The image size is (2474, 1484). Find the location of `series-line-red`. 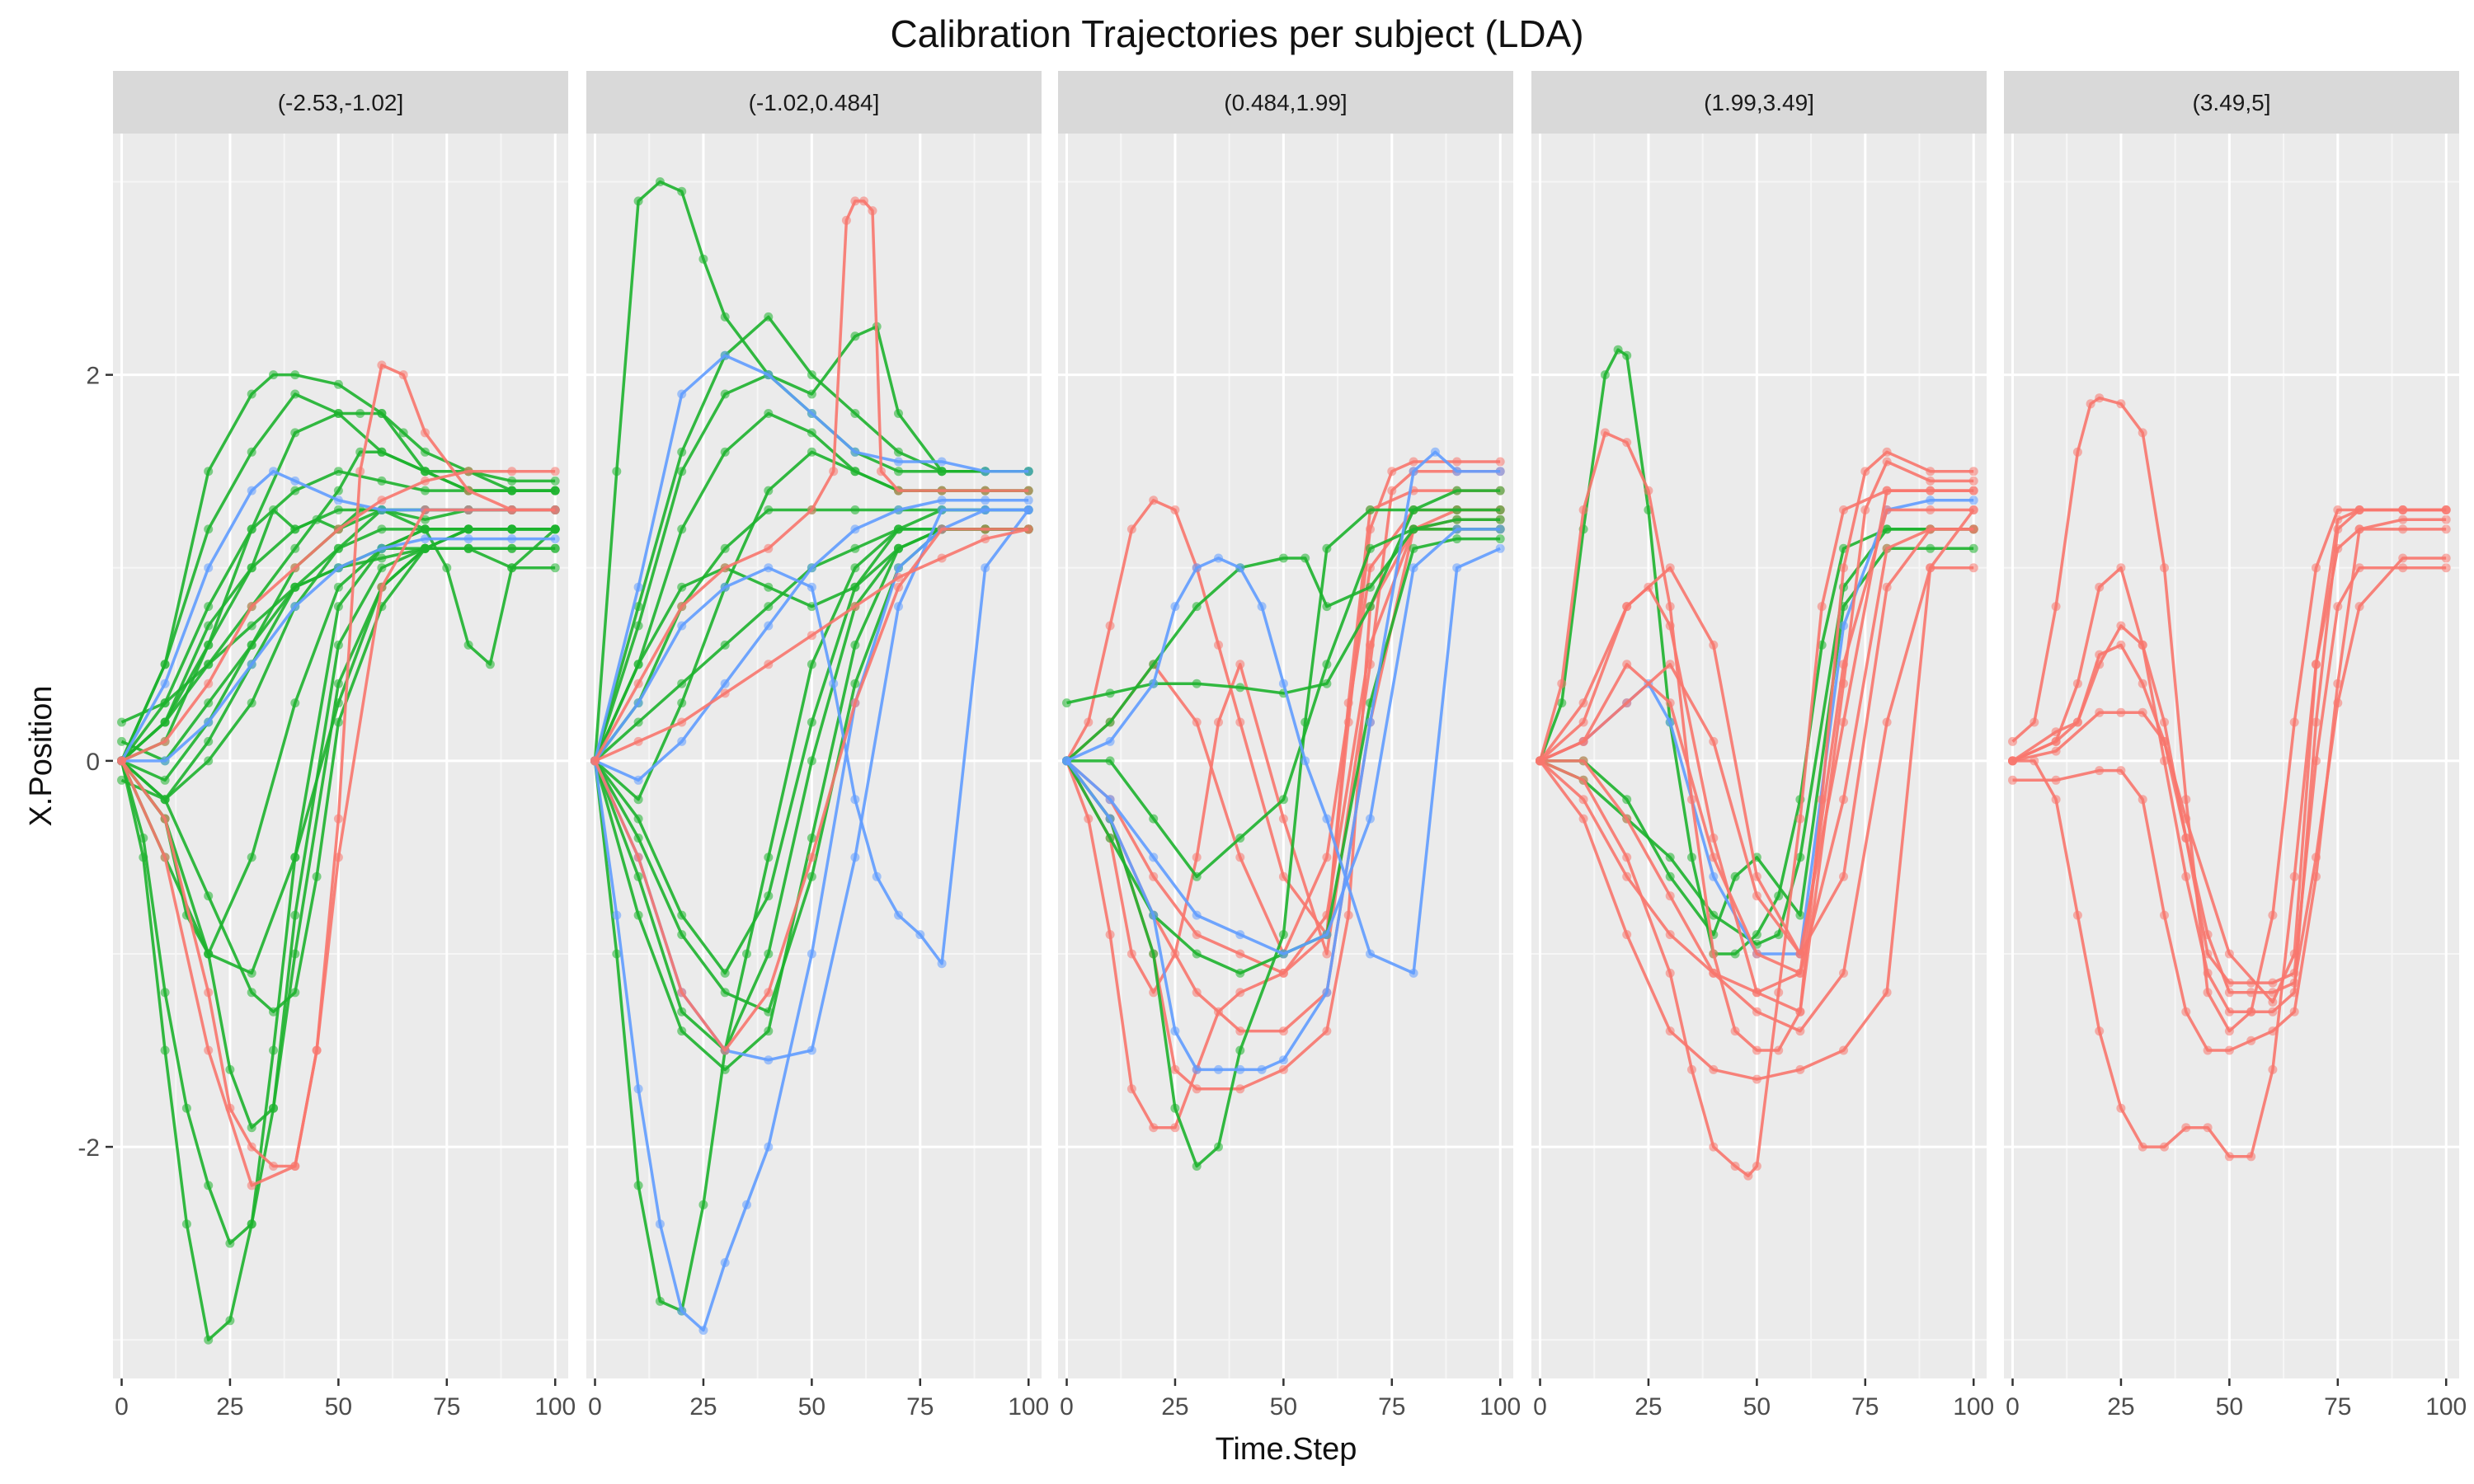

series-line-red is located at coordinates (2229, 775).